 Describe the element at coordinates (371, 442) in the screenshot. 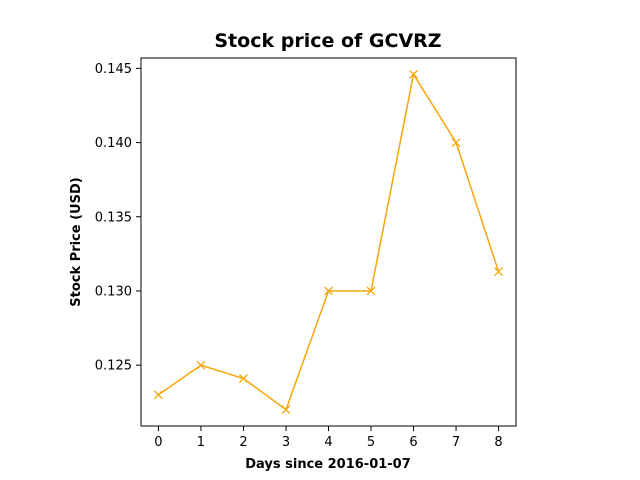

I see `x-tick-label: 5` at that location.